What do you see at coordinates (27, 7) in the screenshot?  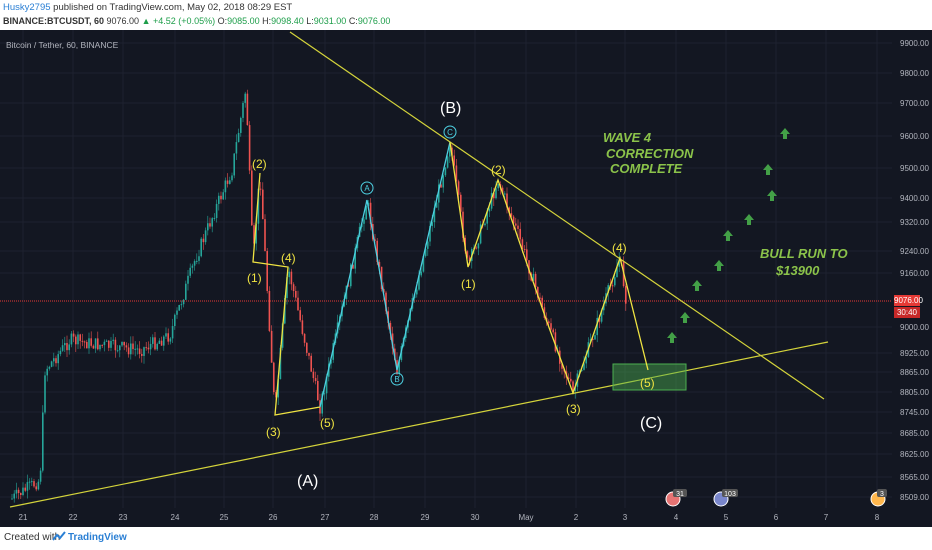 I see `author-link: Husky2795` at bounding box center [27, 7].